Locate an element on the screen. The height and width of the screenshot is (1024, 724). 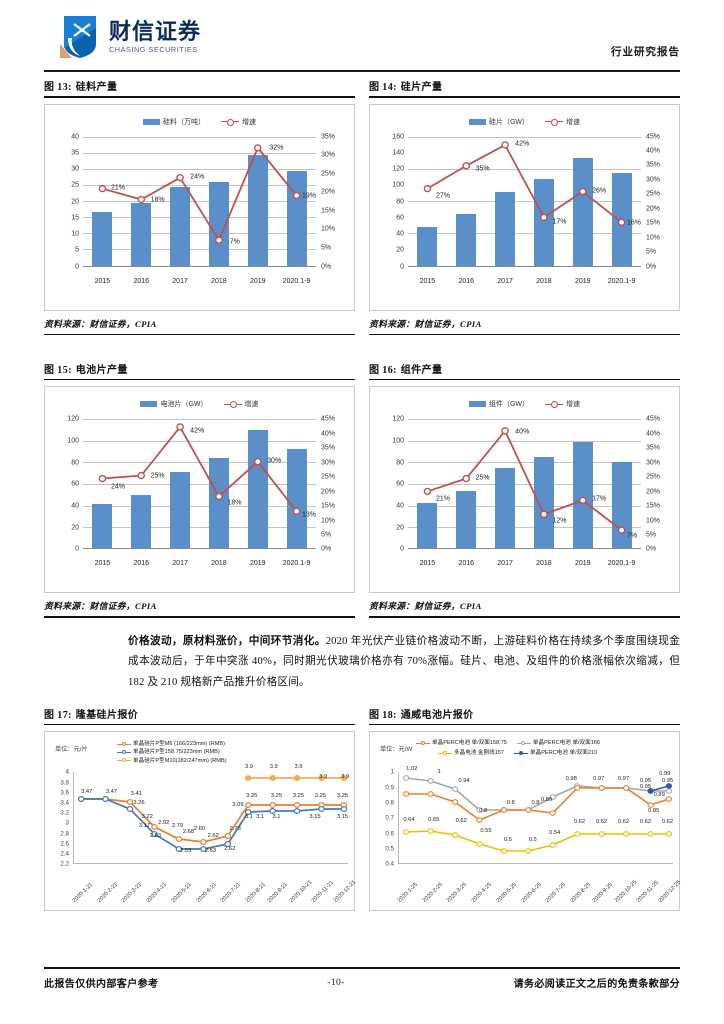
fig18-label-o-11: 0.89 is located at coordinates (659, 795).